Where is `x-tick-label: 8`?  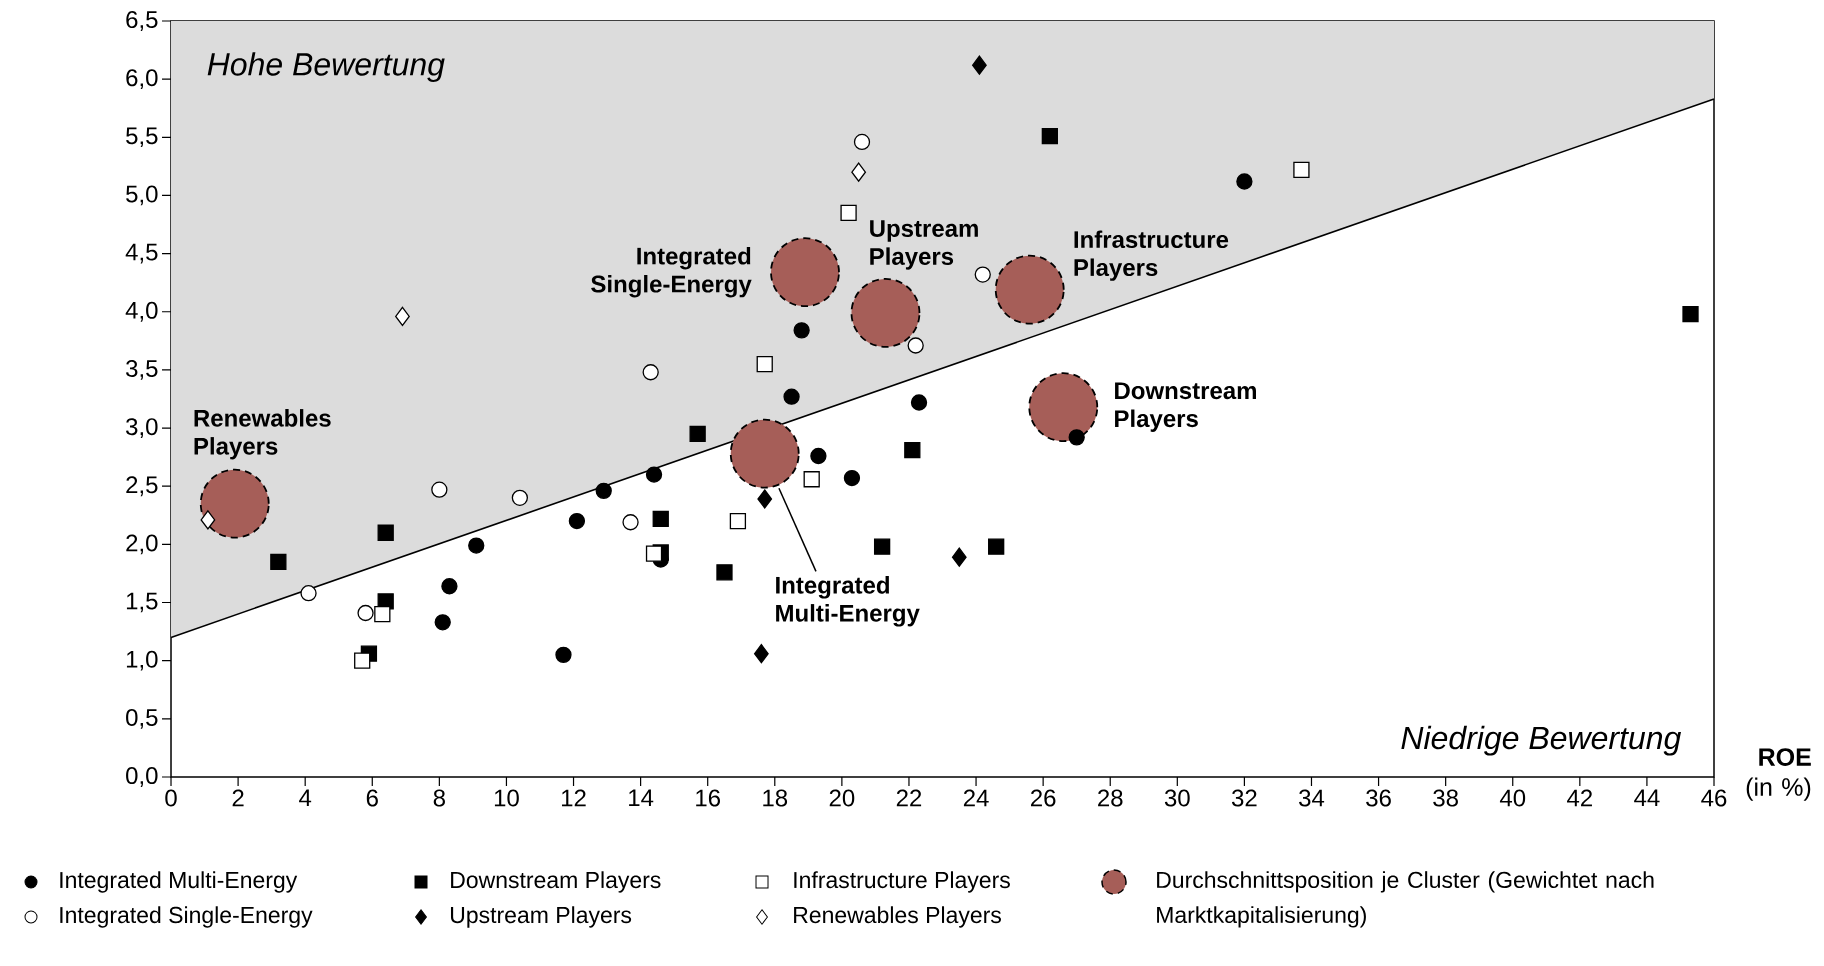
x-tick-label: 8 is located at coordinates (439, 798).